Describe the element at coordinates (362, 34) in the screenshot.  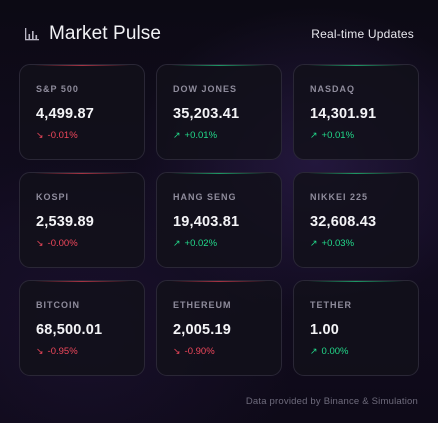
I see `realtime-label: Real-time Updates` at that location.